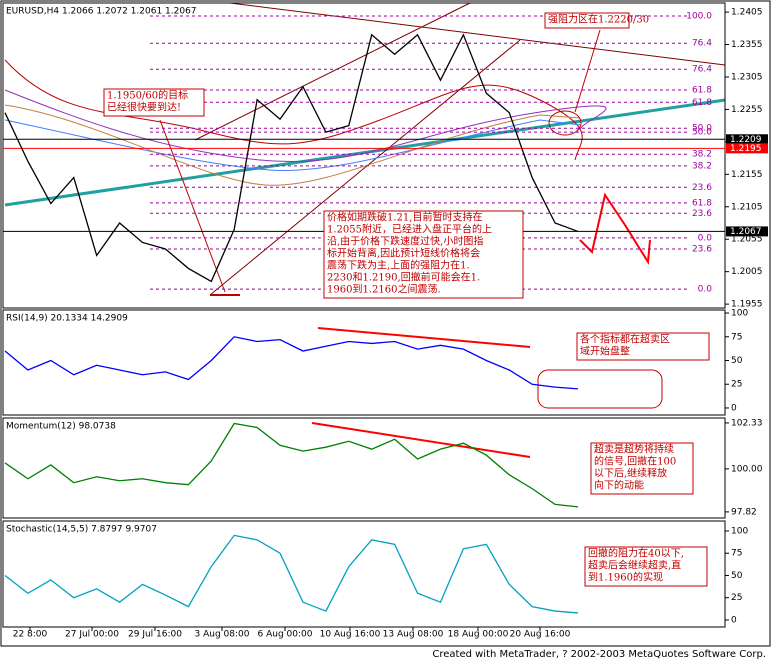 The width and height of the screenshot is (771, 663). Describe the element at coordinates (747, 423) in the screenshot. I see `y-tick-label: 102.33` at that location.